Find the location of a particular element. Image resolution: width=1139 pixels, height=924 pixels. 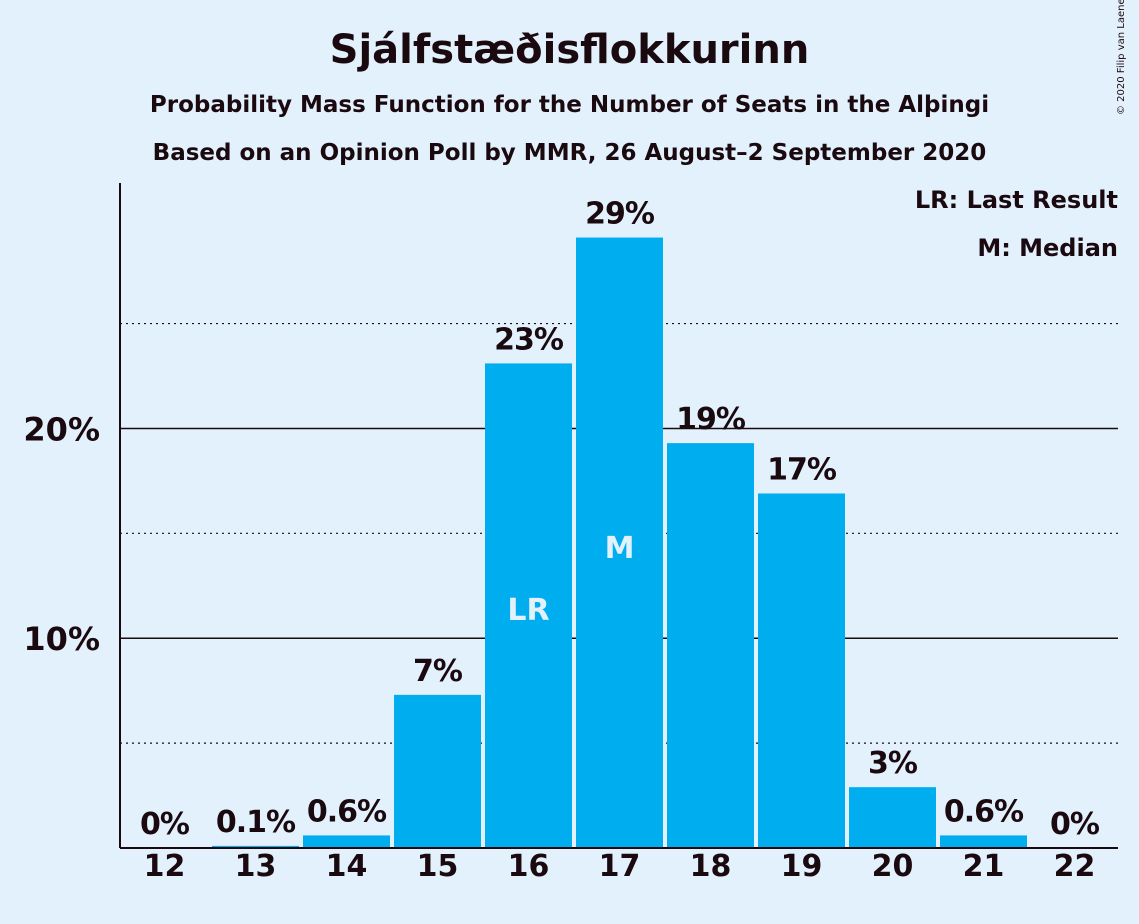

data-label-15: 7% is located at coordinates (438, 671).